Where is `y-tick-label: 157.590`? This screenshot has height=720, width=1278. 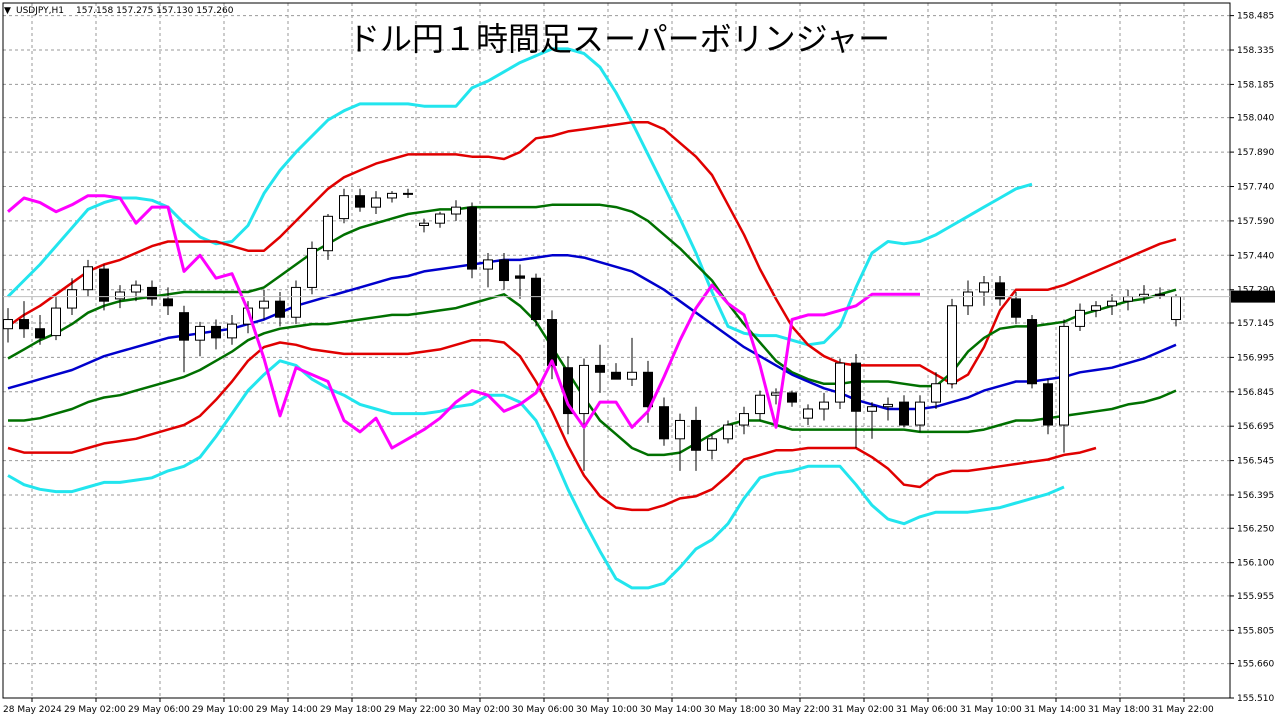 y-tick-label: 157.590 is located at coordinates (1255, 222).